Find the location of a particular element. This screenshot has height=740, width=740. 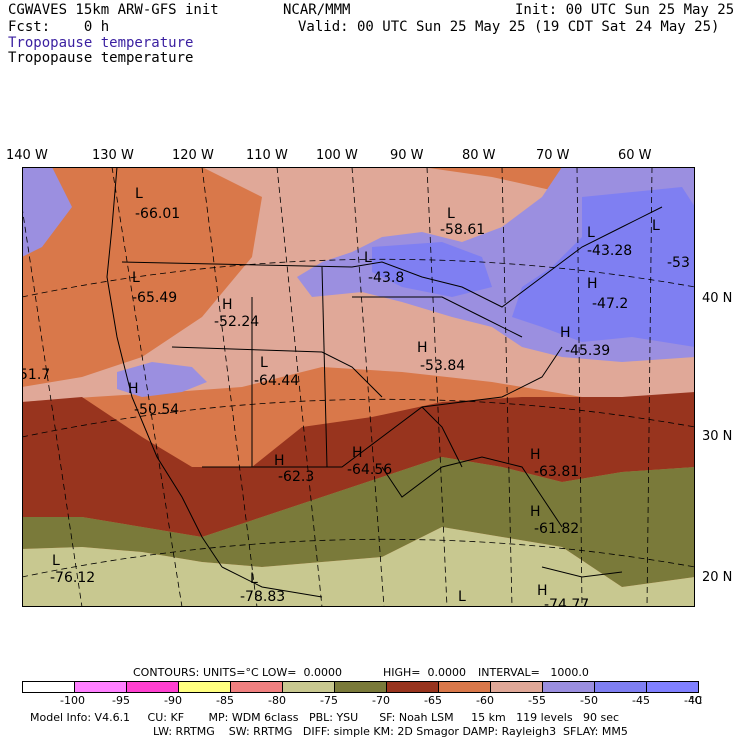

extremum-label-value: -65.49 is located at coordinates (154, 298).